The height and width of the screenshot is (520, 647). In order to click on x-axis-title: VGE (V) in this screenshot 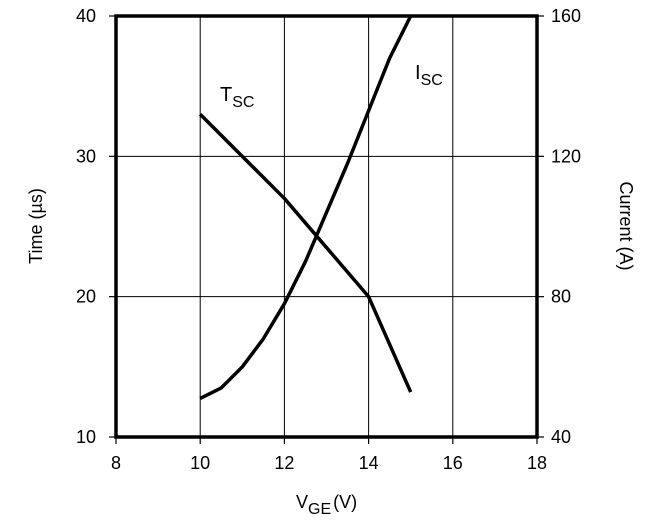, I will do `click(326, 505)`.